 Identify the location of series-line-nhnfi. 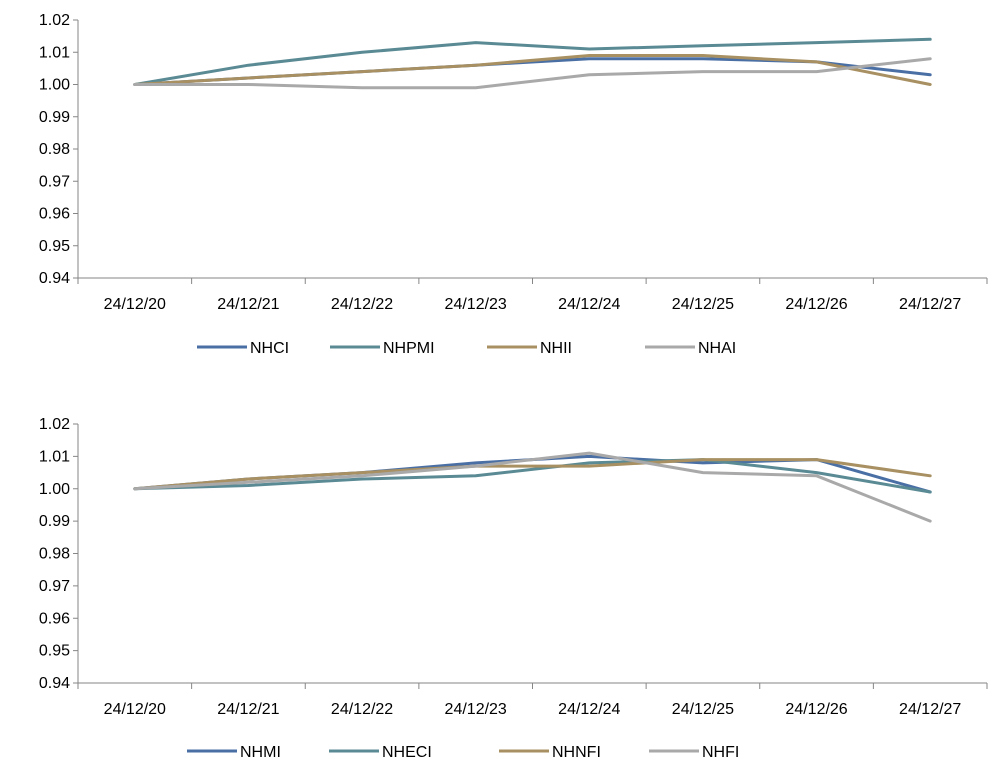
(532, 474).